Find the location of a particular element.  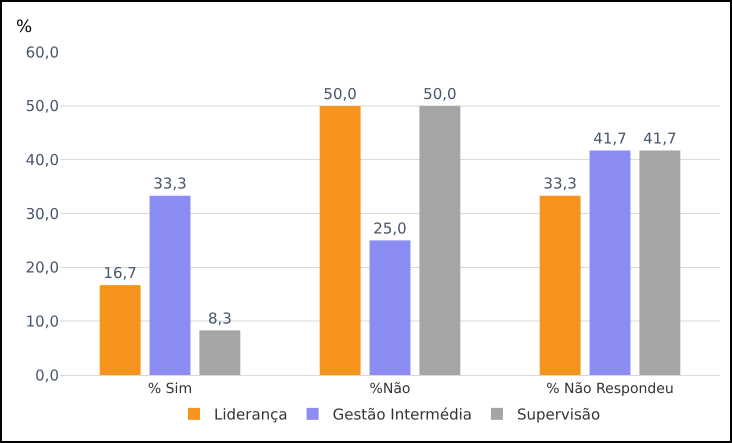

y-tick-label: 20,0 is located at coordinates (42, 267).